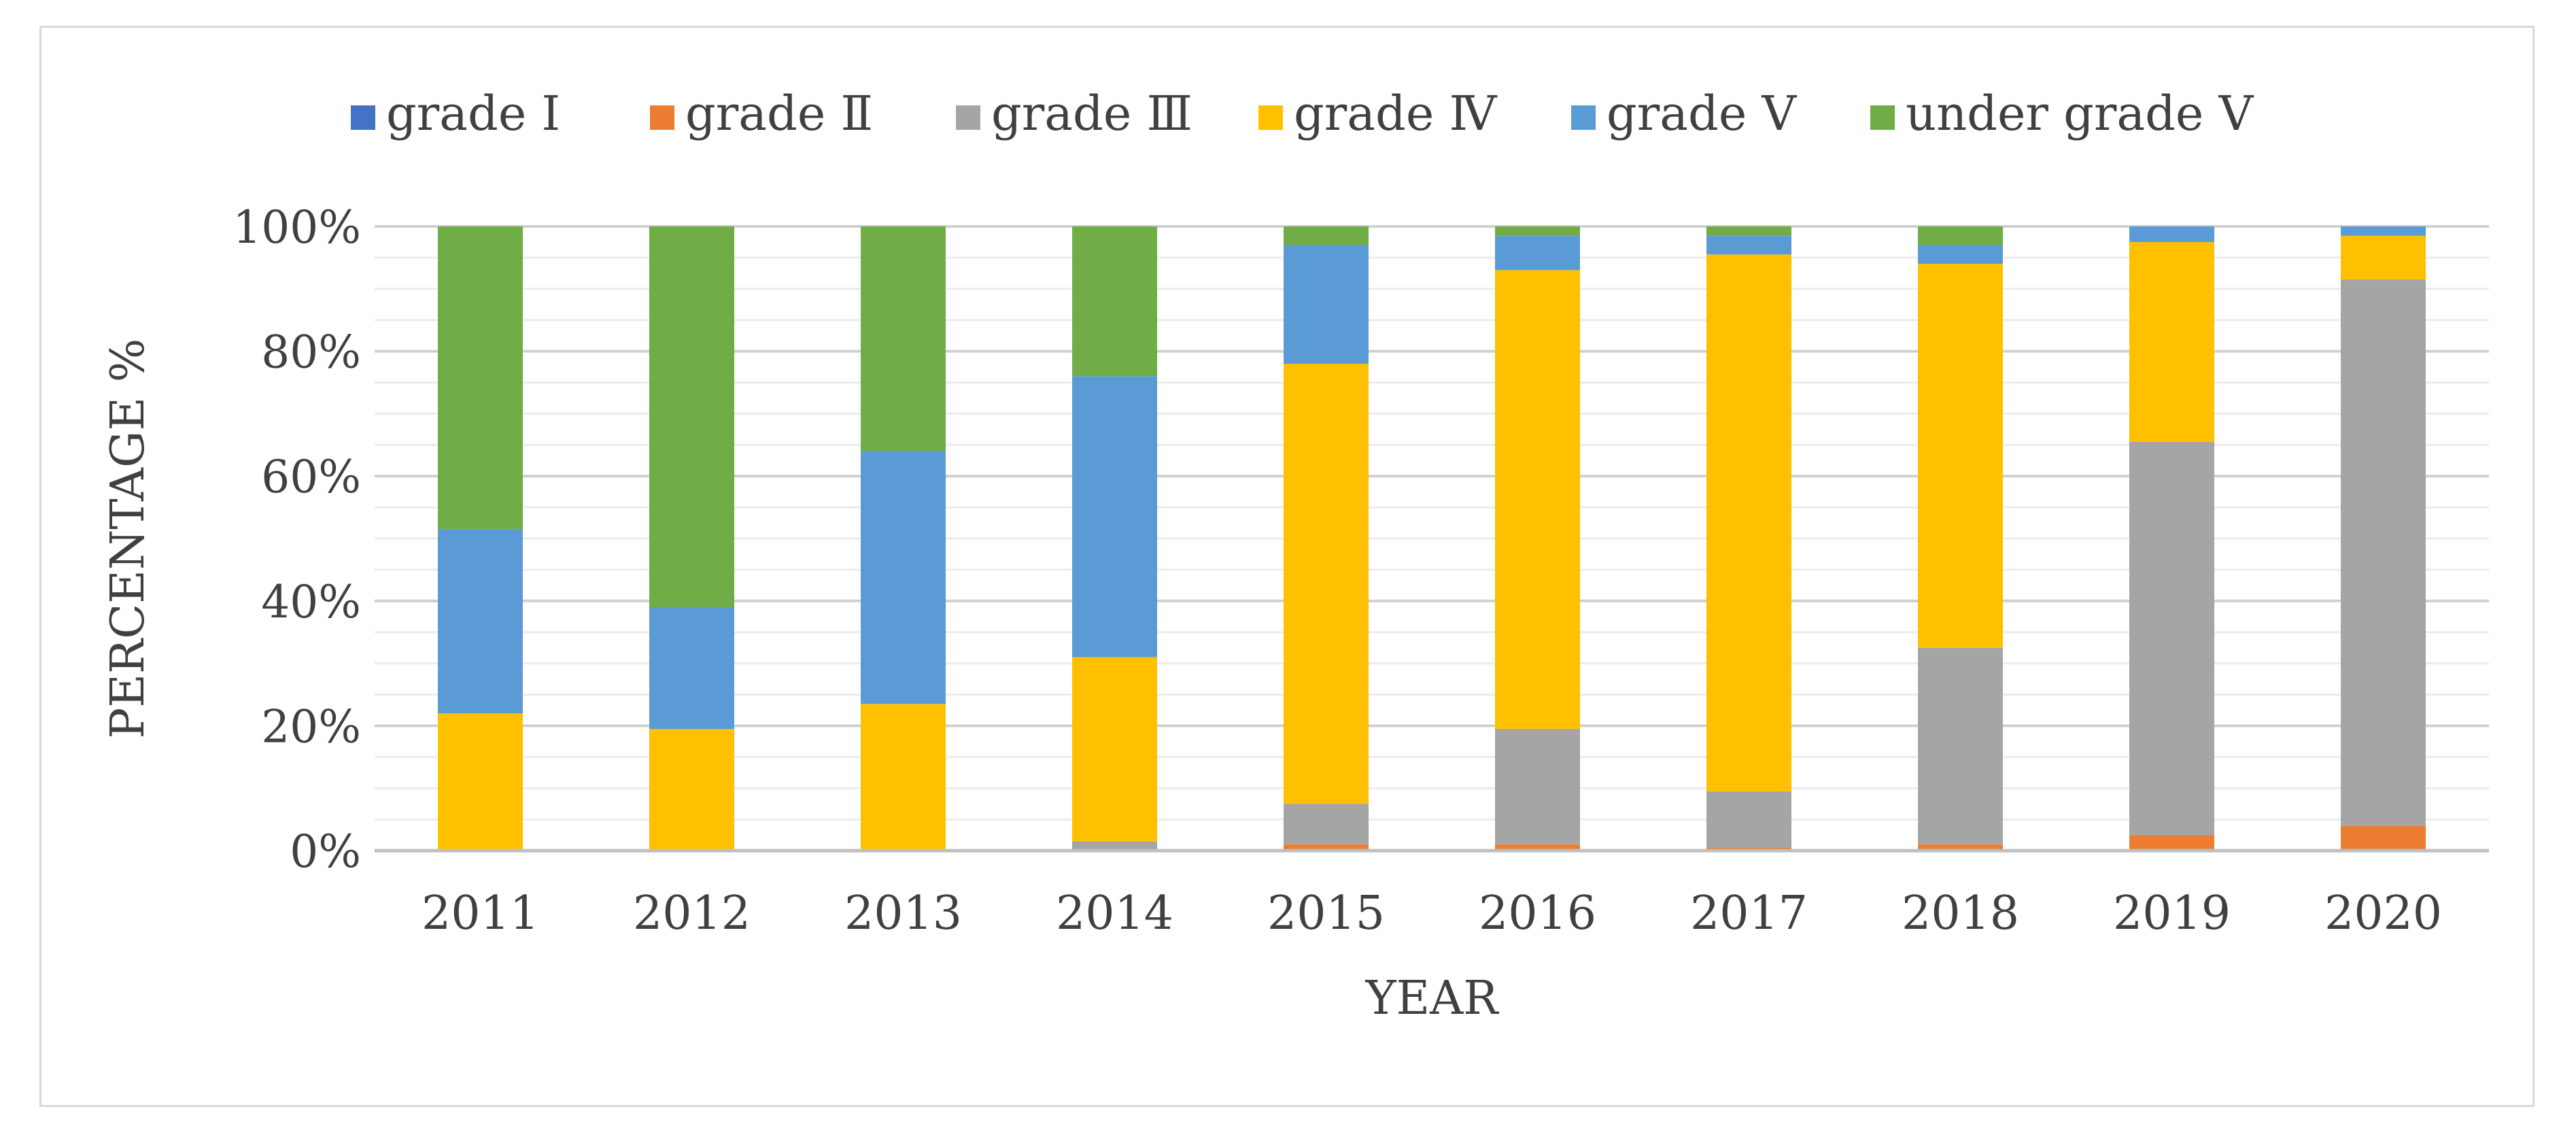  I want to click on bar-segment-grade-ⅳ-2016, so click(1537, 499).